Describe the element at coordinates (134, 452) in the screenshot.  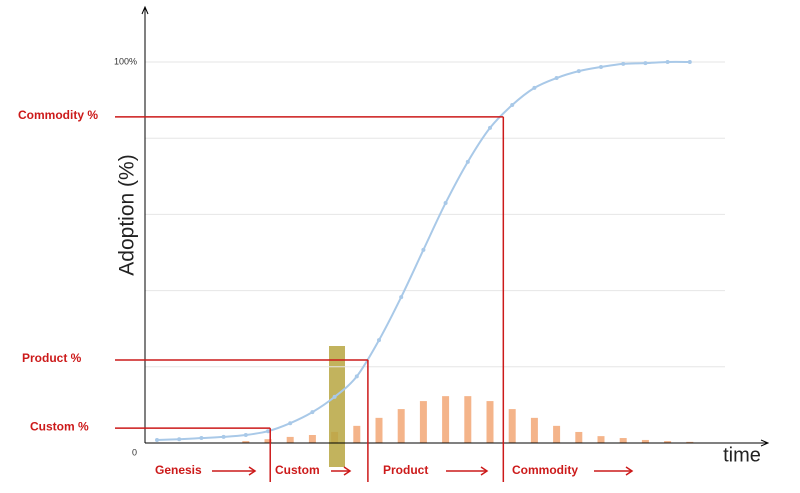
I see `y-tick-label: 0` at that location.